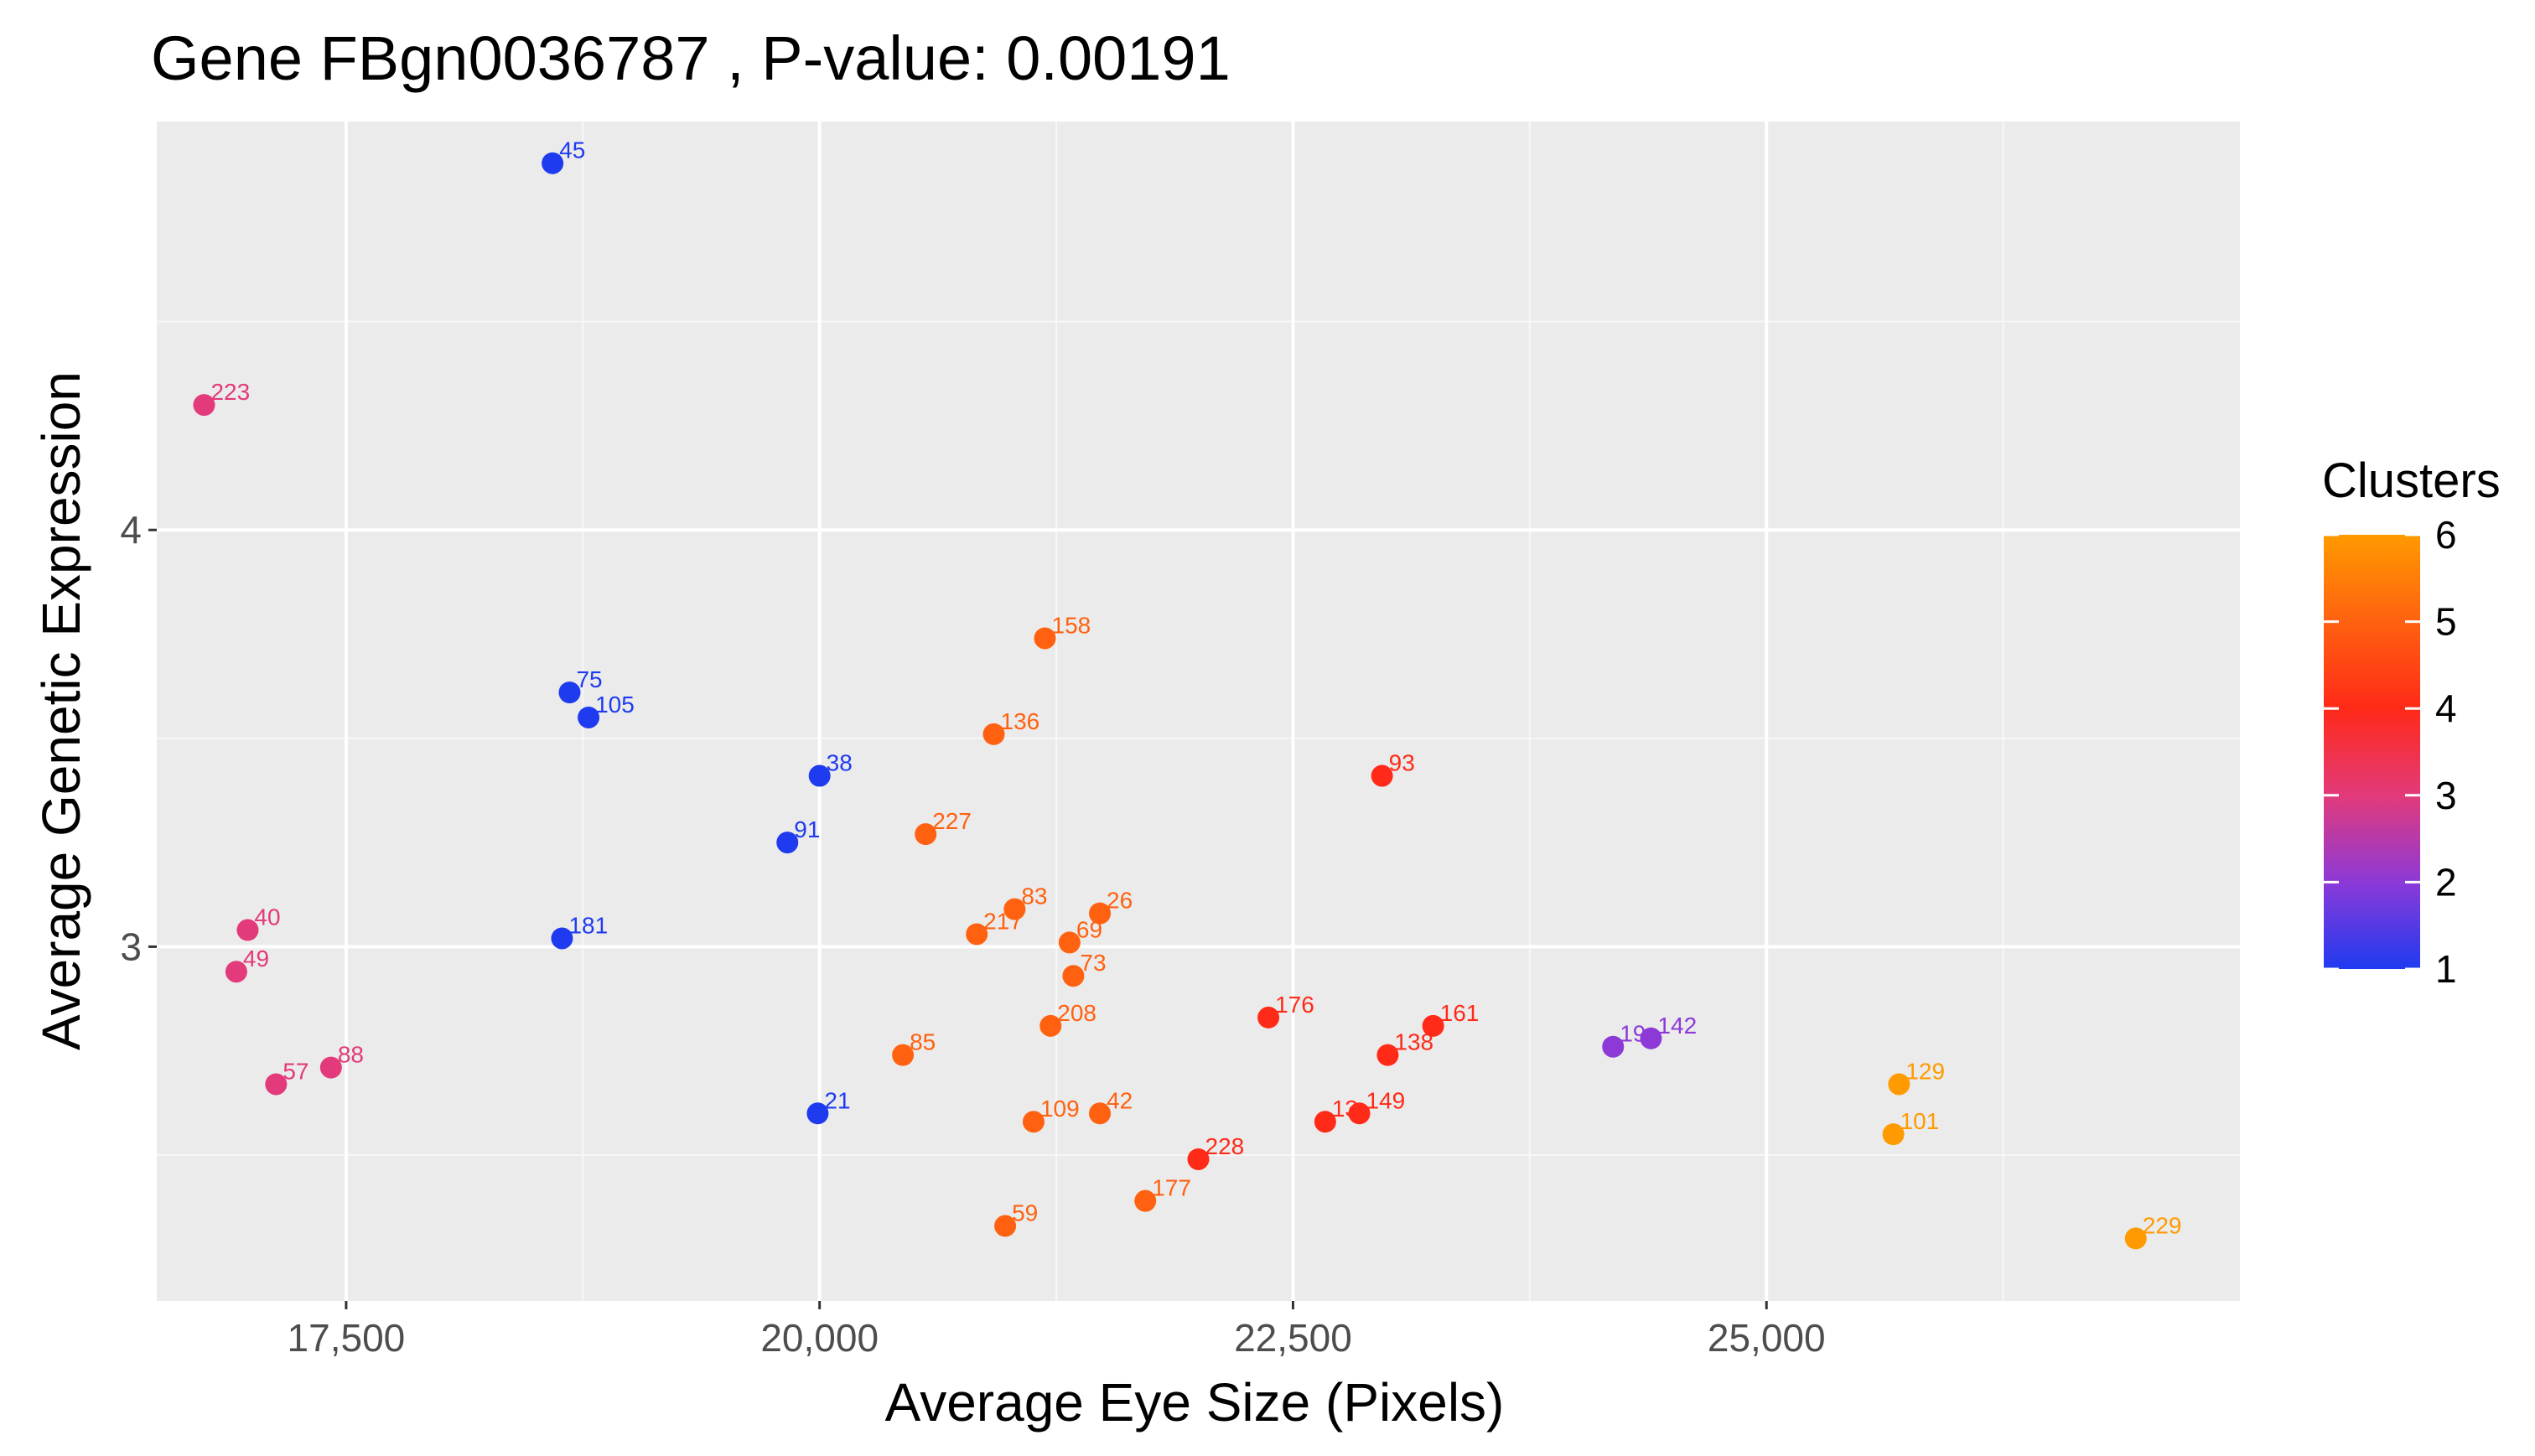  What do you see at coordinates (589, 679) in the screenshot?
I see `point-label: 75` at bounding box center [589, 679].